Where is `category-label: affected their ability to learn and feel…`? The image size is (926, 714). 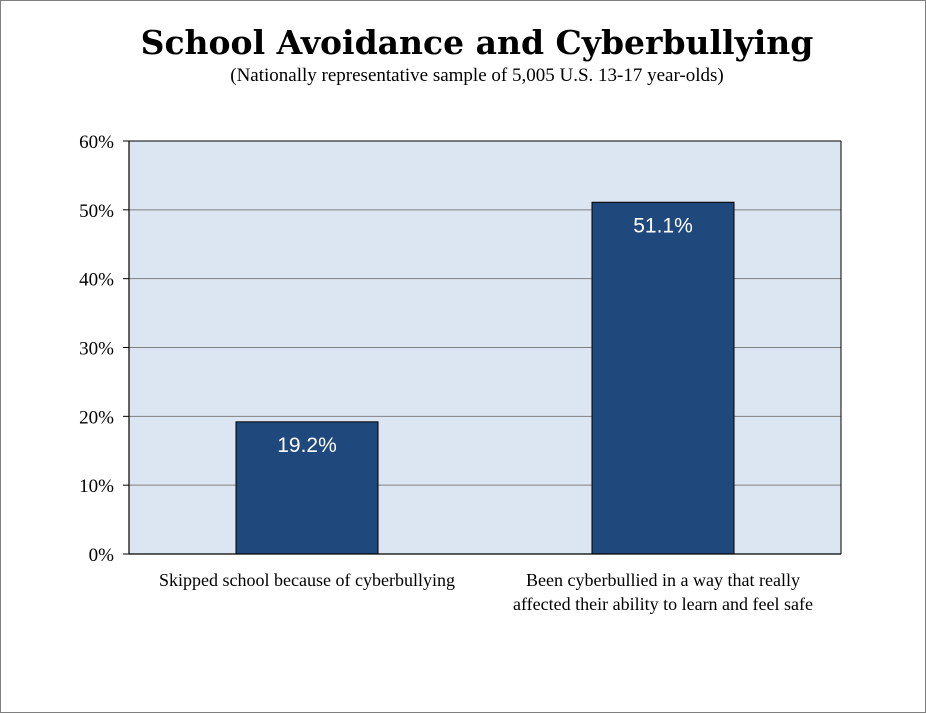 category-label: affected their ability to learn and feel… is located at coordinates (663, 604).